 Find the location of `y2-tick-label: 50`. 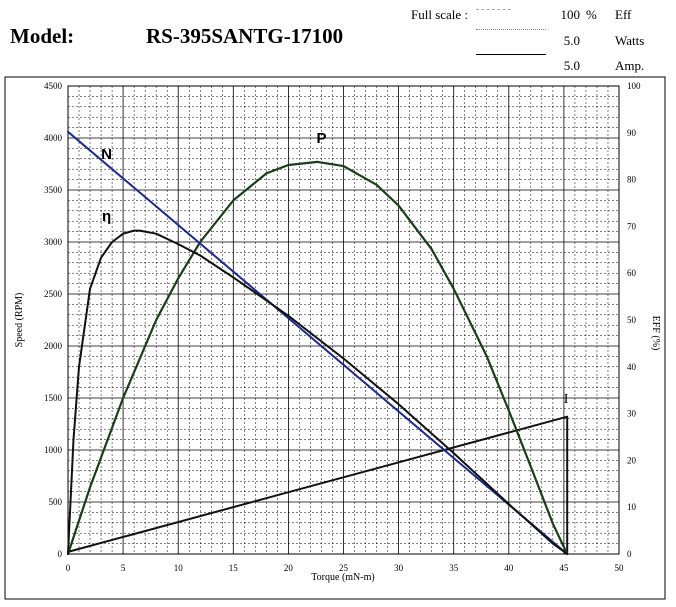

y2-tick-label: 50 is located at coordinates (632, 320).